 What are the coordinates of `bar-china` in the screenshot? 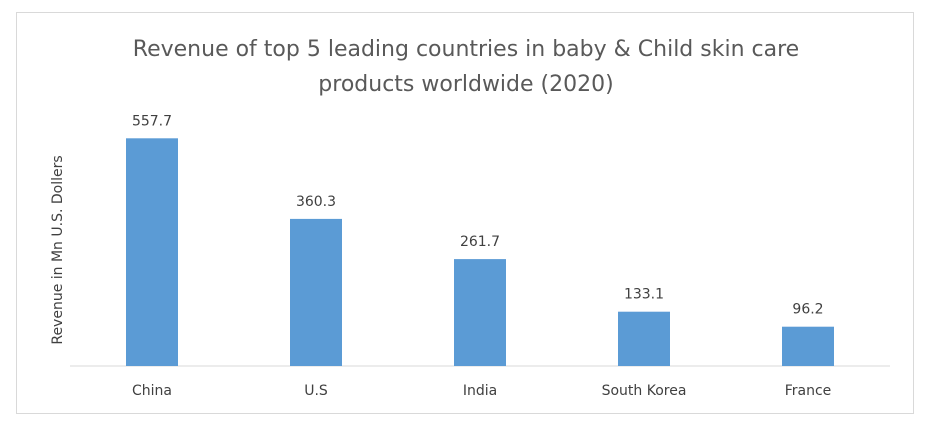 It's located at (152, 252).